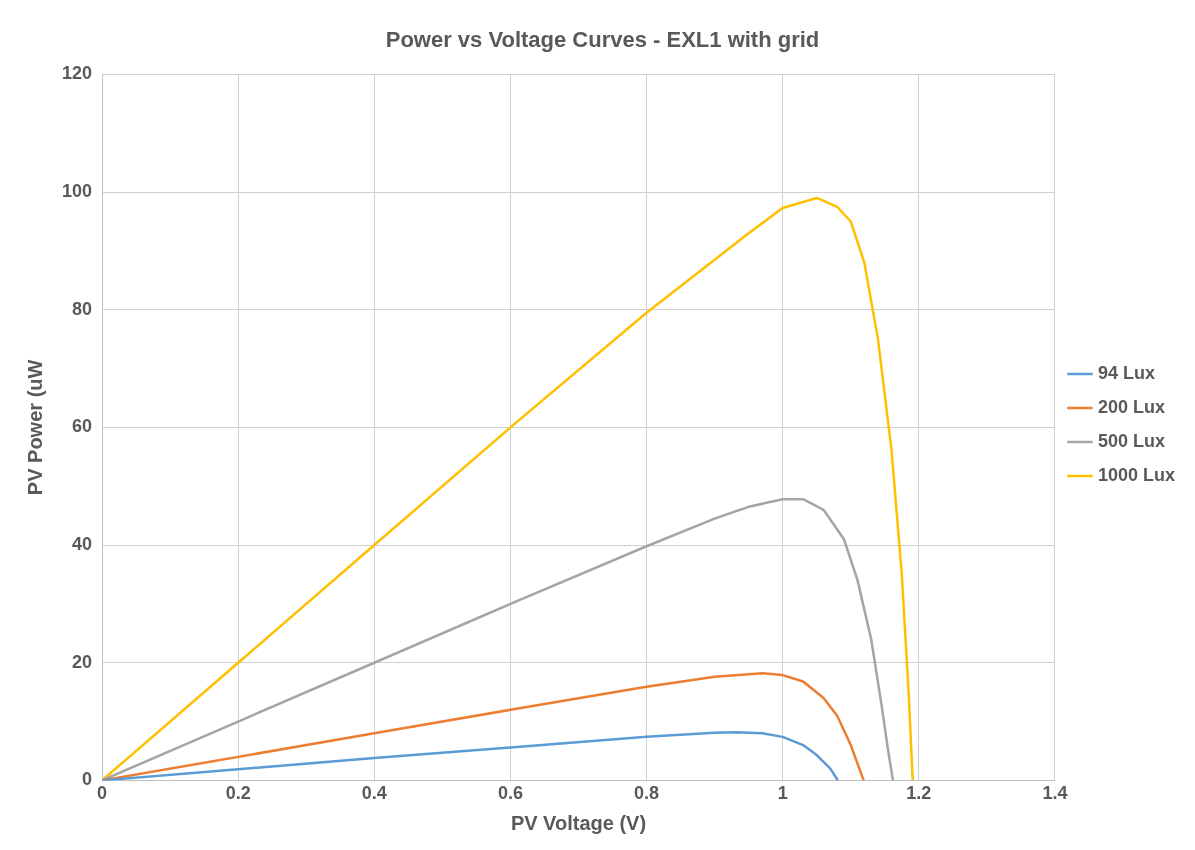 The width and height of the screenshot is (1195, 850). What do you see at coordinates (1055, 793) in the screenshot?
I see `x-tick-label: 1.4` at bounding box center [1055, 793].